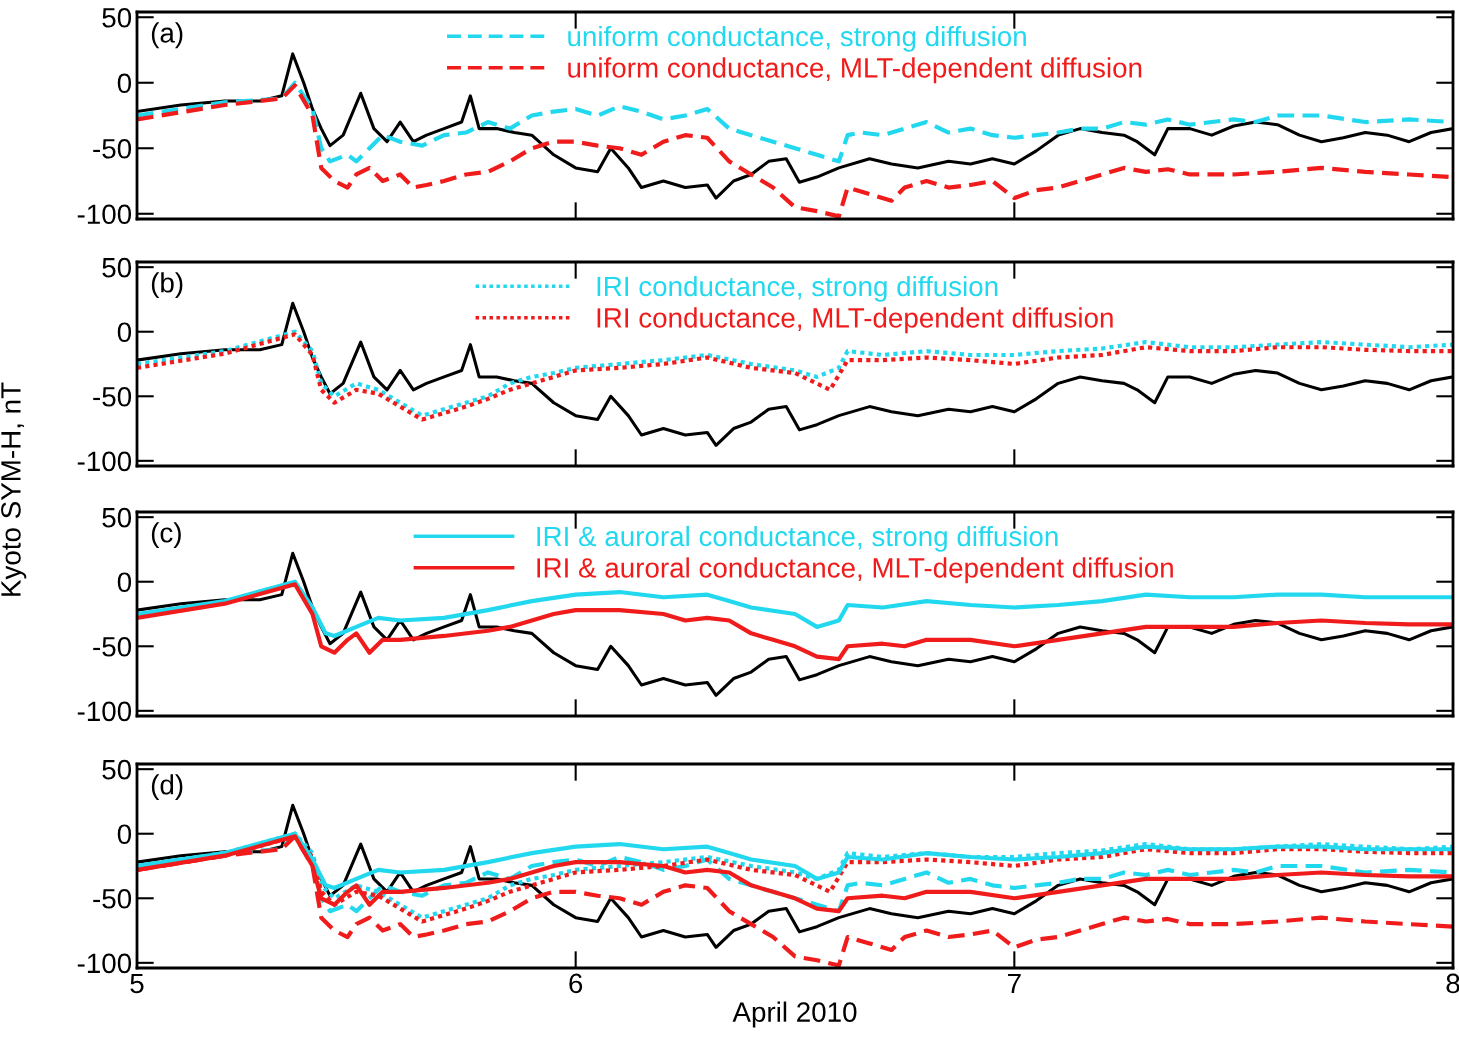  Describe the element at coordinates (14, 489) in the screenshot. I see `y-axis-title: Kyoto SYM-H, nT` at that location.